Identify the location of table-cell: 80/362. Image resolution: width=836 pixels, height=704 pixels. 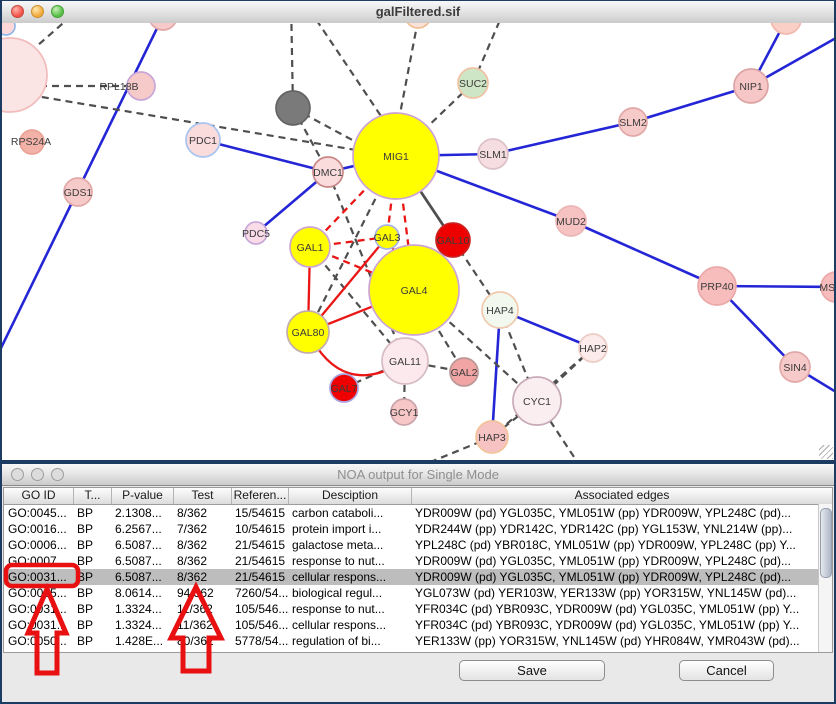
(195, 641).